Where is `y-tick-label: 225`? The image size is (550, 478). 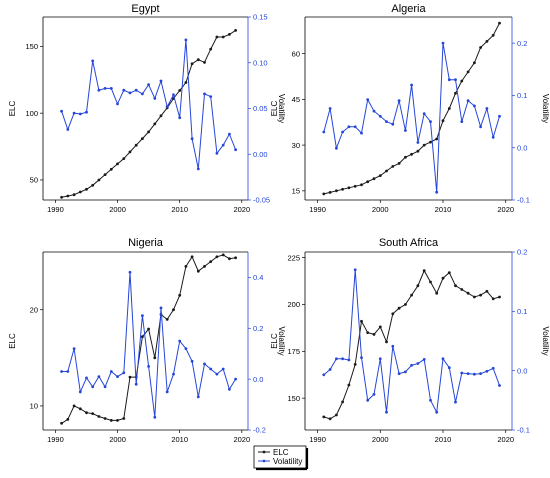
y-tick-label: 225 is located at coordinates (293, 257).